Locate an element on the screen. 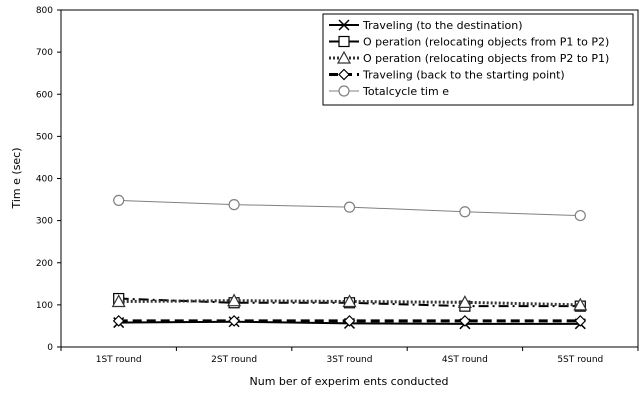  x-axis-title: Num ber of experim ents conducted is located at coordinates (349, 381).